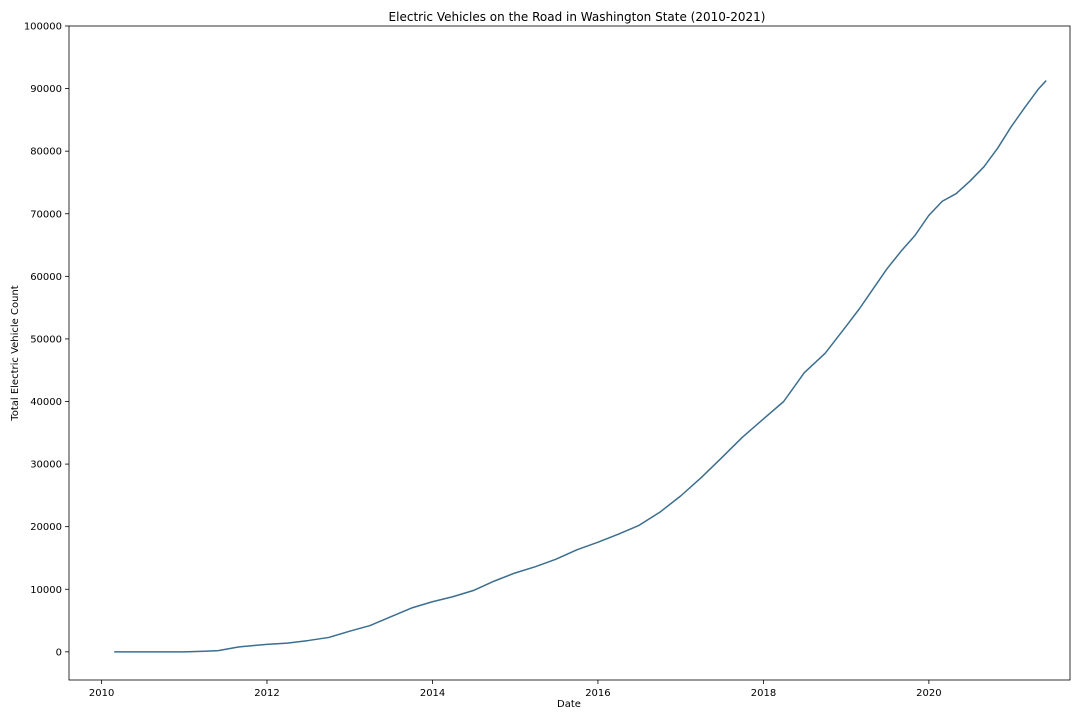 The image size is (1080, 720). I want to click on x-tick-label: 2012, so click(266, 693).